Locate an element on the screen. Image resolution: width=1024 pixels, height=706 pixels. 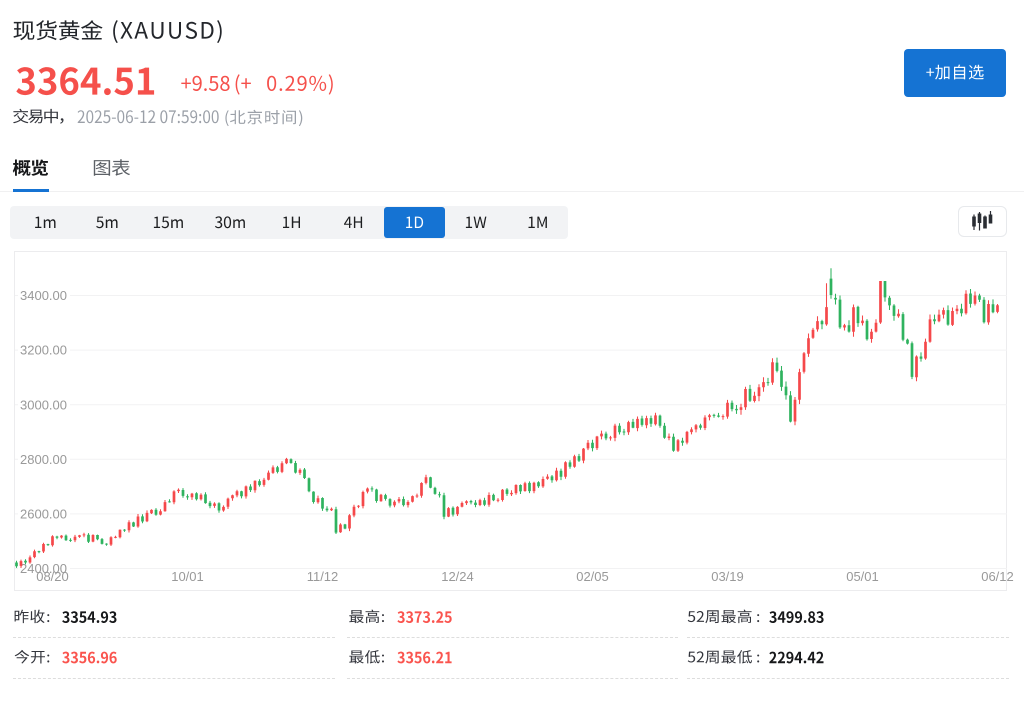
svg-text: 03/19 is located at coordinates (727, 576).